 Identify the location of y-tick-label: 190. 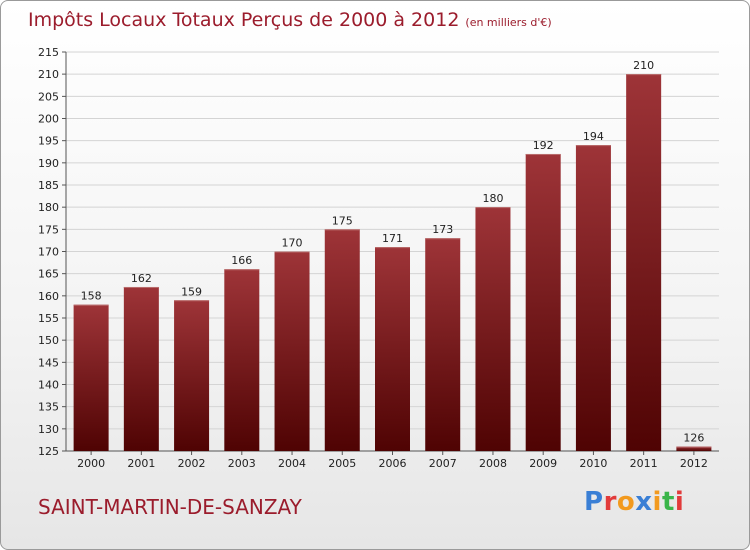
(48, 163).